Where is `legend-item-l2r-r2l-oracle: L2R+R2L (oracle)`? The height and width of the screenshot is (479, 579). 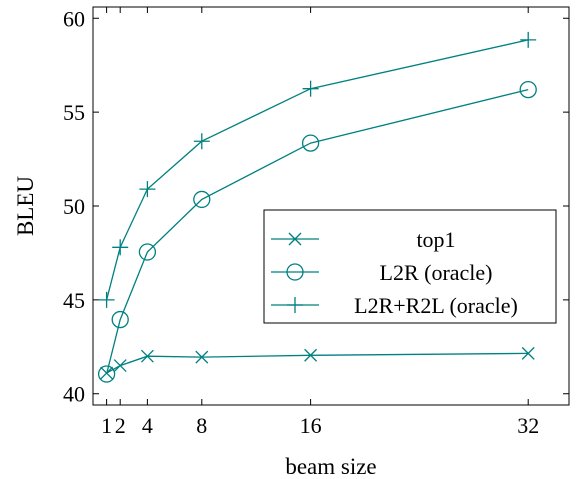
legend-item-l2r-r2l-oracle: L2R+R2L (oracle) is located at coordinates (394, 305).